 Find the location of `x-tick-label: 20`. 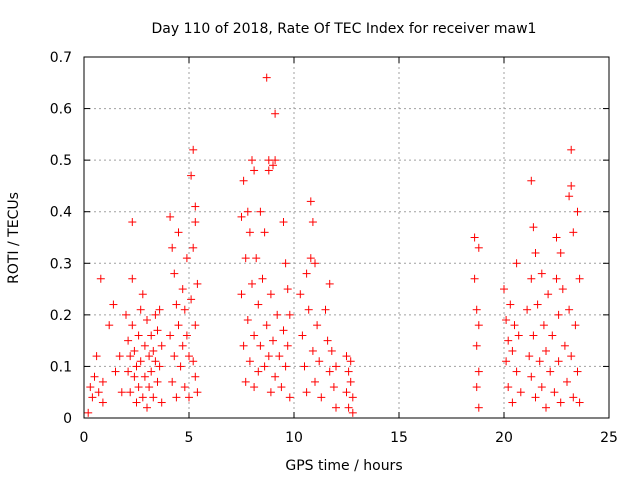

x-tick-label: 20 is located at coordinates (504, 438).